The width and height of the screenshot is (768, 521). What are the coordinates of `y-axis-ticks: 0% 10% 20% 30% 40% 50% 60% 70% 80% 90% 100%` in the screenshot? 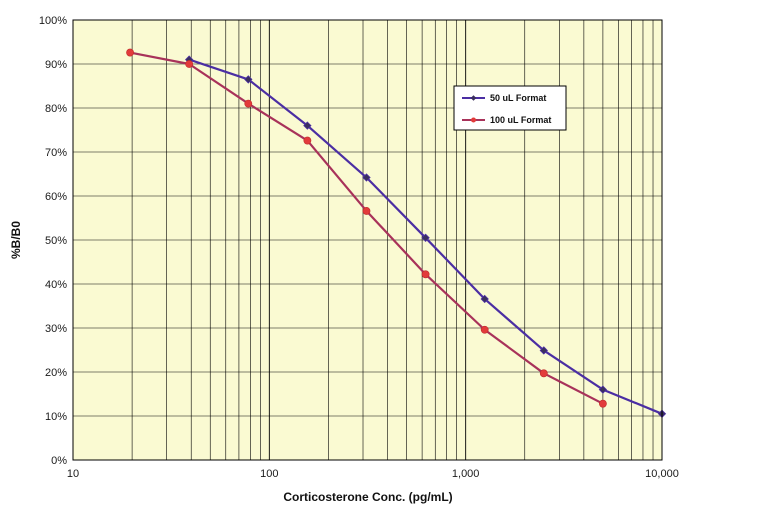 It's located at (53, 241).